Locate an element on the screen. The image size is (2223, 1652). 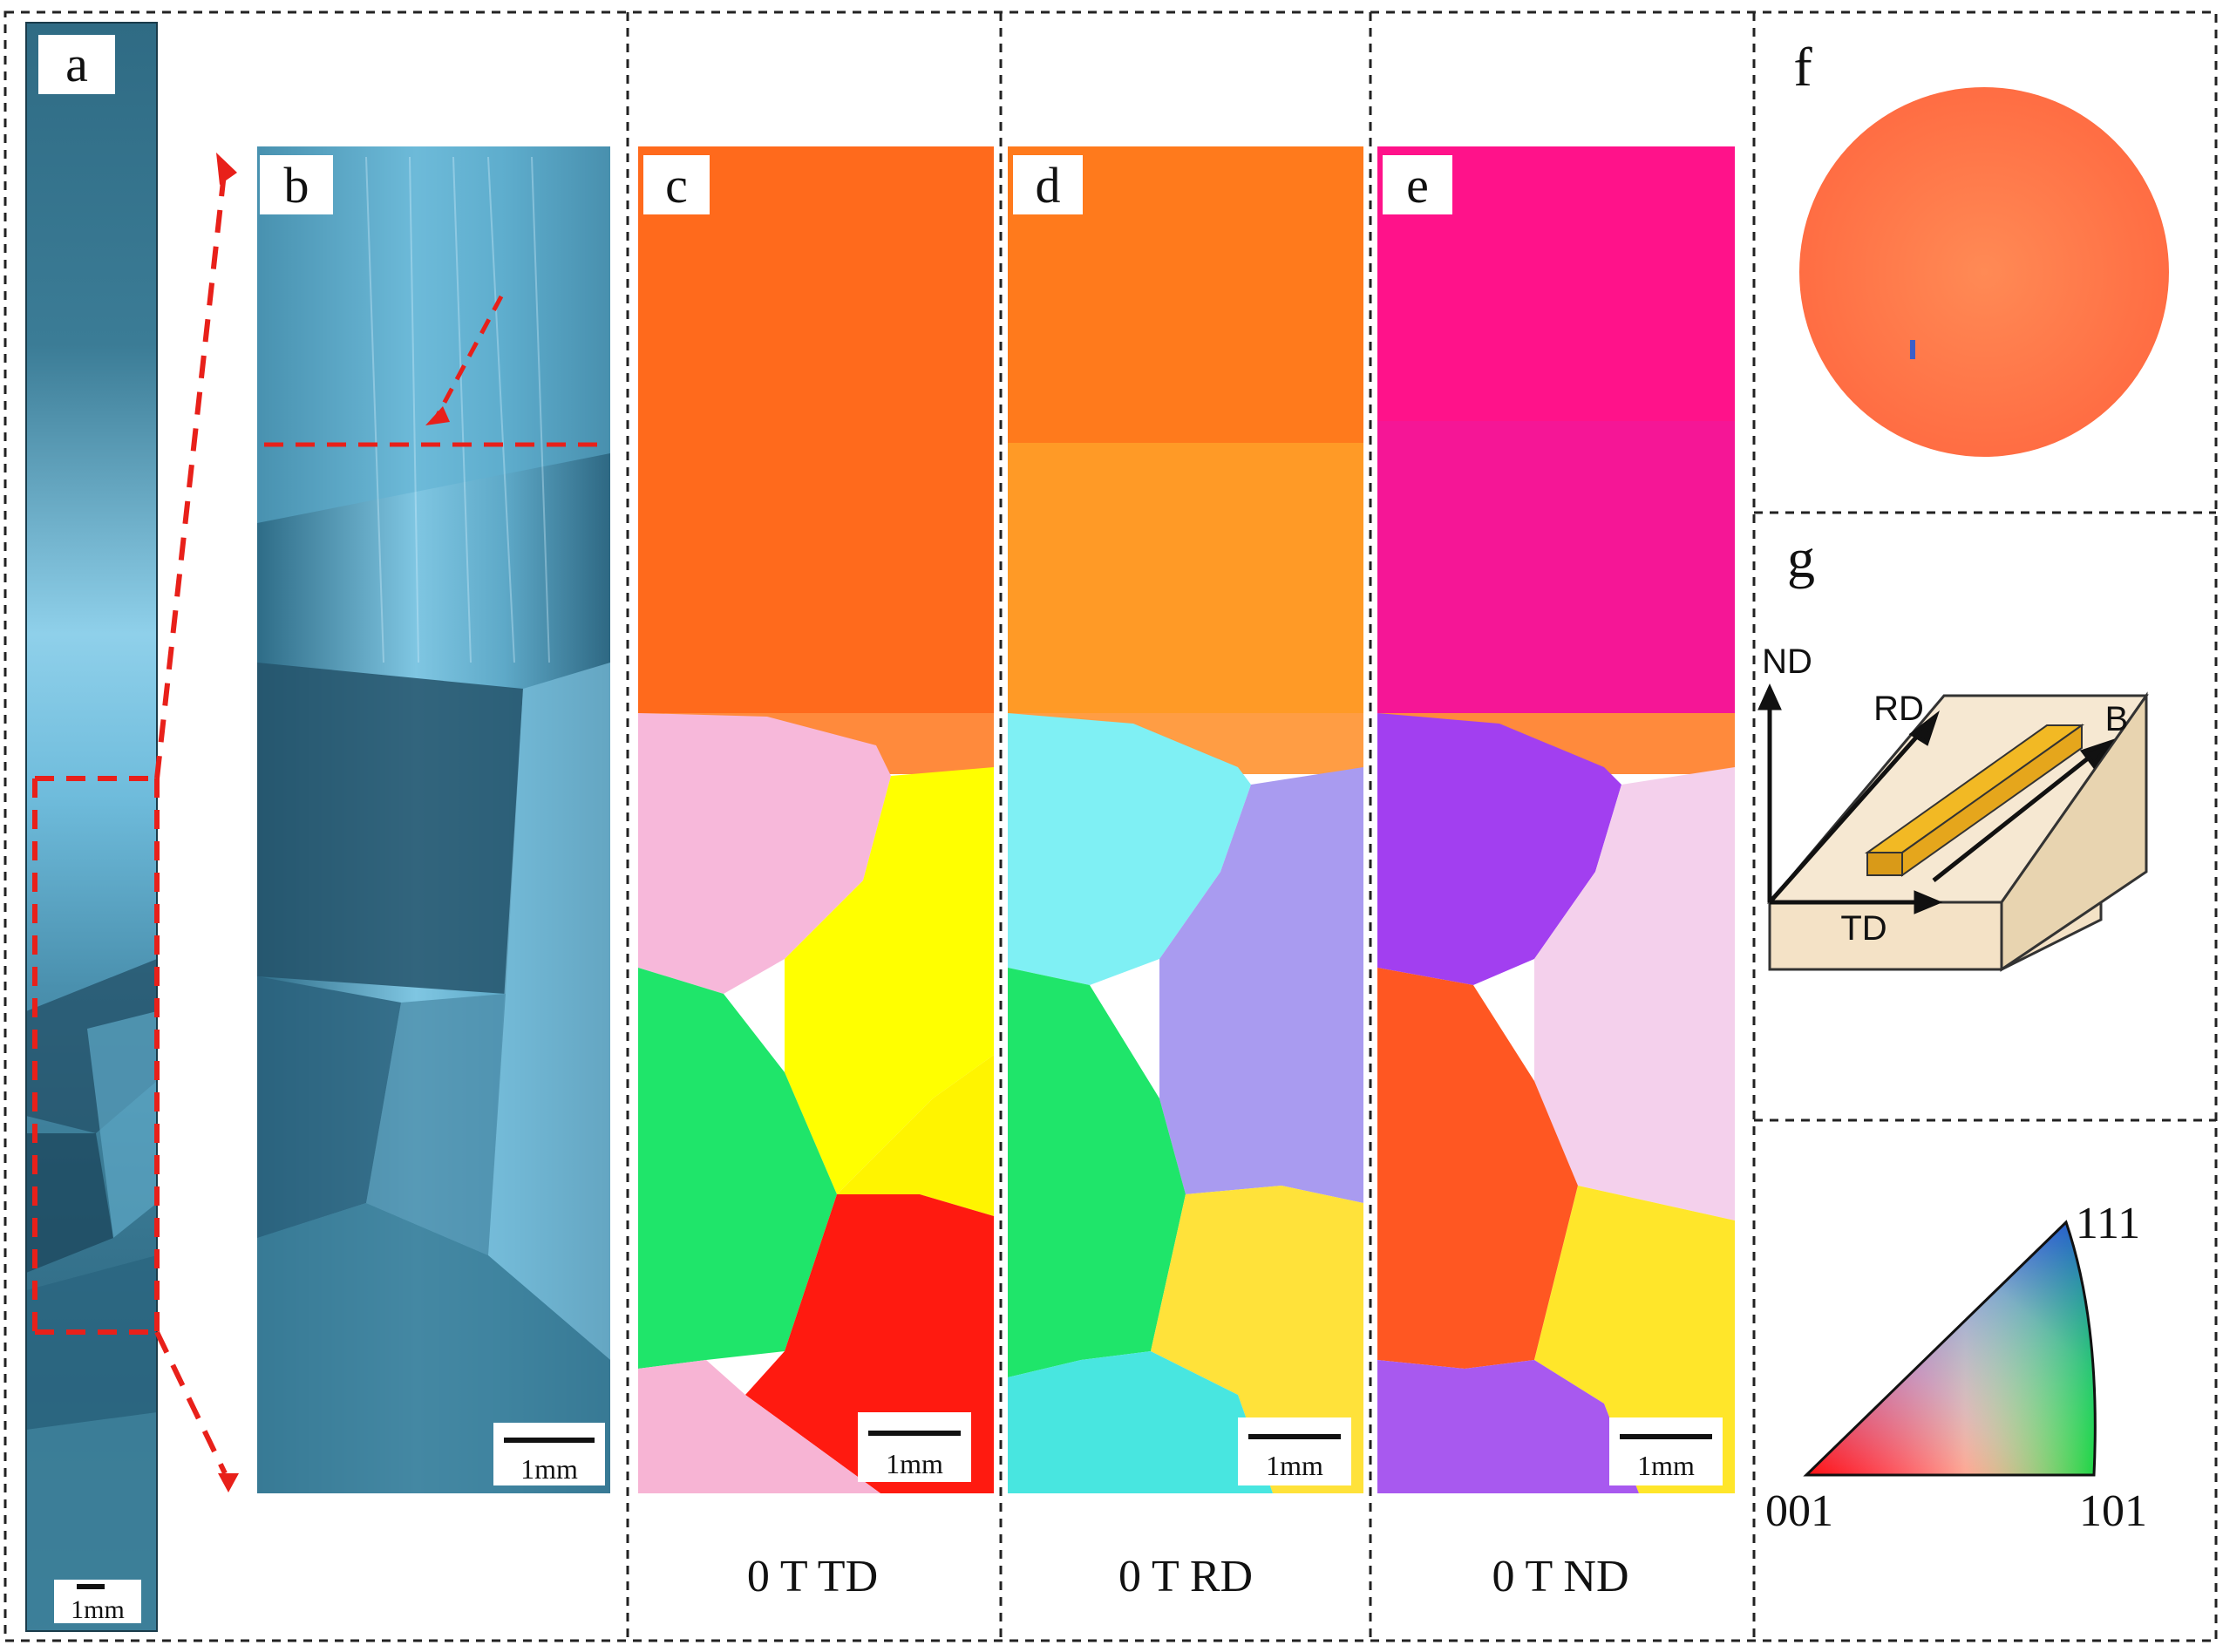
panel-d-label: d is located at coordinates (1048, 185).